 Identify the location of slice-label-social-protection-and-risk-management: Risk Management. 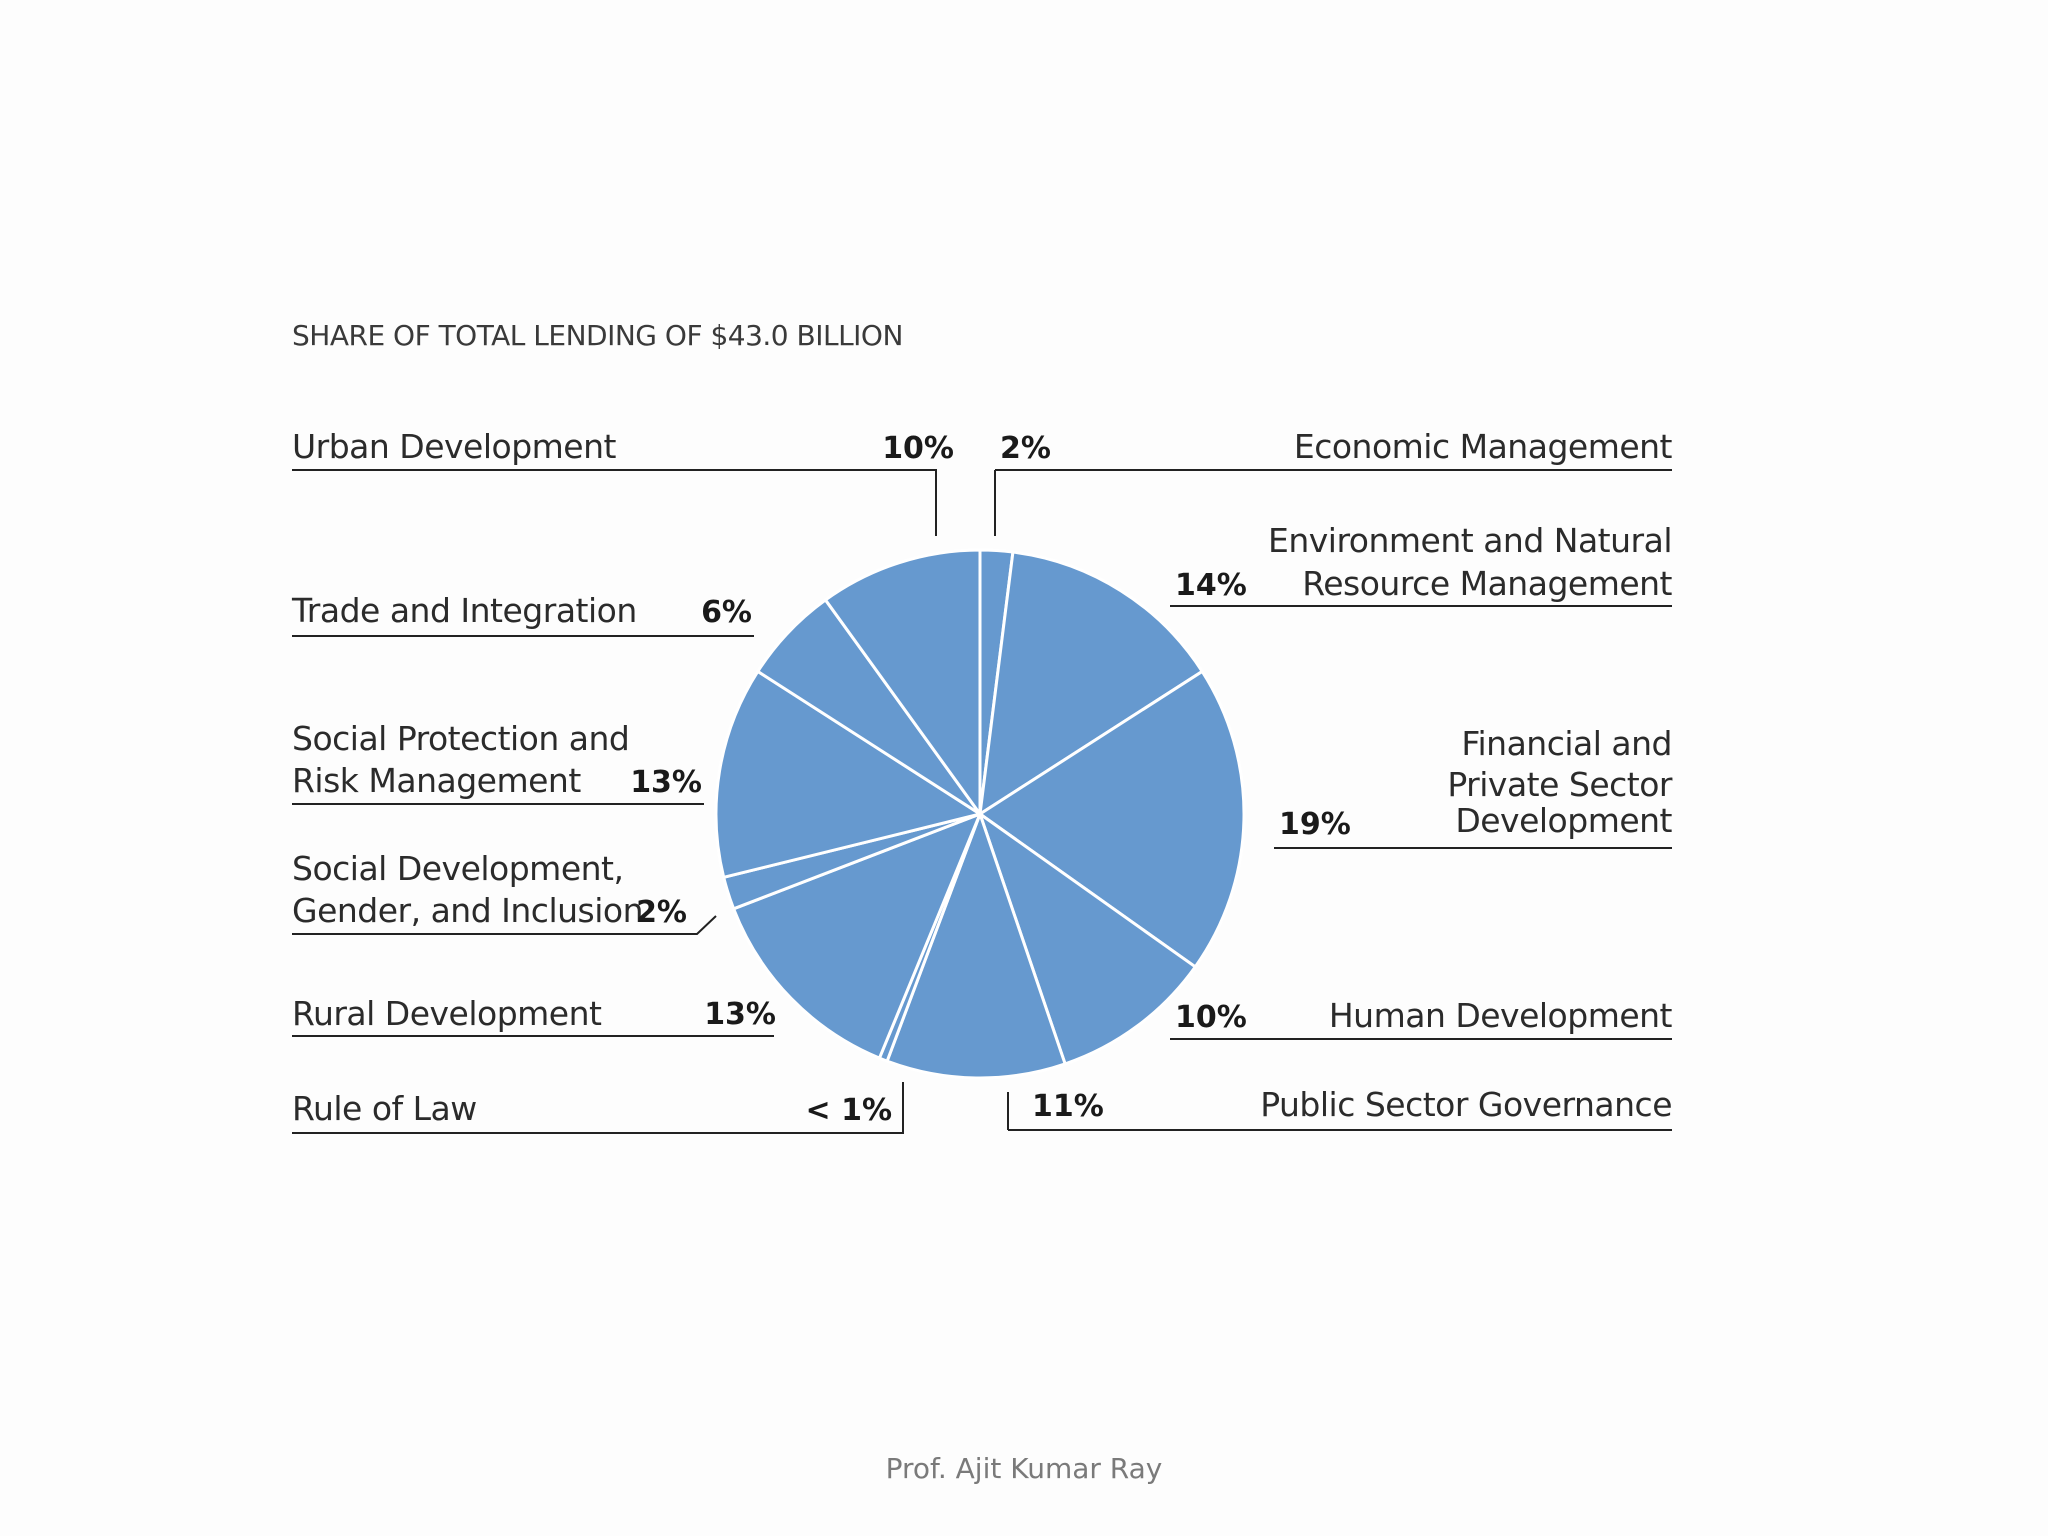
(436, 780).